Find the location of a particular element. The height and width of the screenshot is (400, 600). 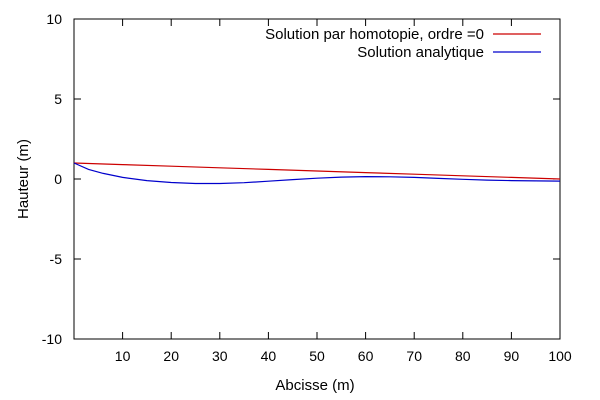

x-tick-label: 40 is located at coordinates (269, 356).